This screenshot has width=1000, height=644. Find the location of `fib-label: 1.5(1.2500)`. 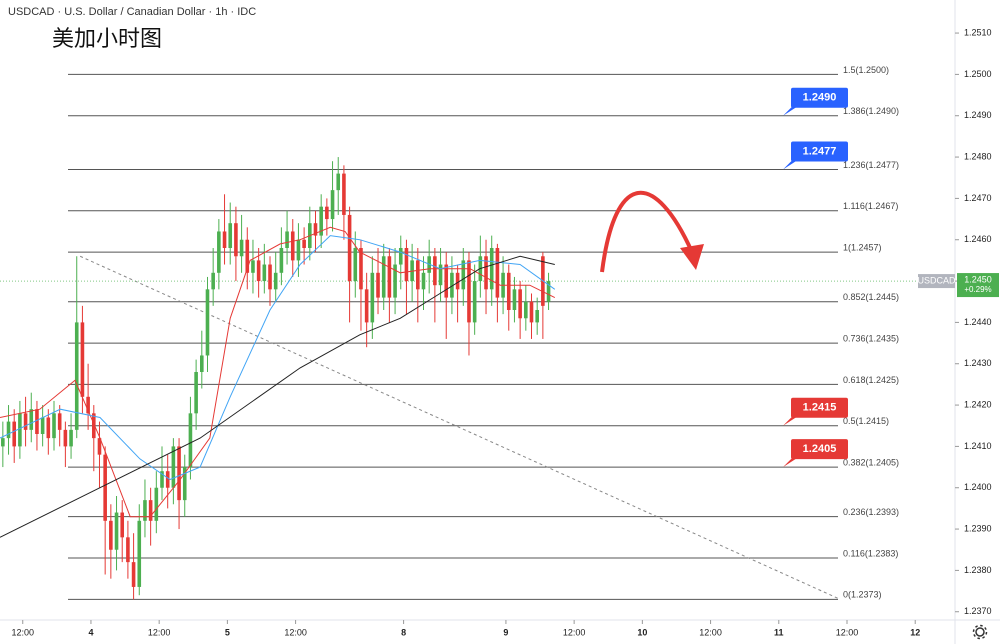

fib-label: 1.5(1.2500) is located at coordinates (866, 70).